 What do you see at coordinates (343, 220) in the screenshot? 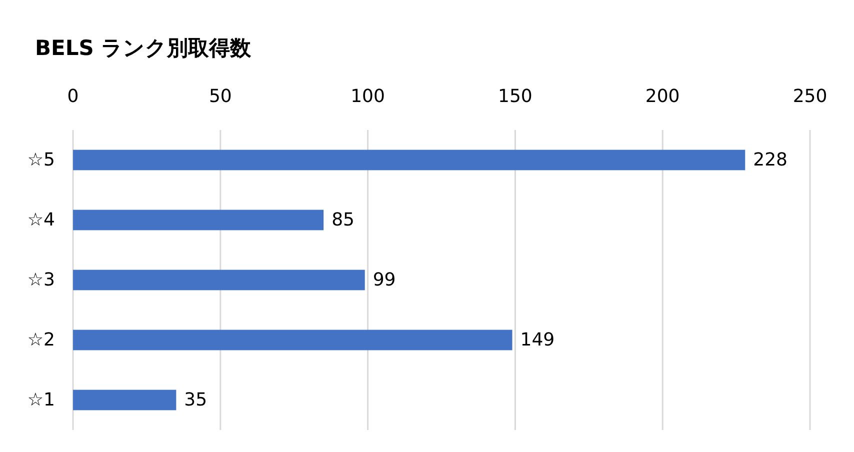
I see `data-label: 85` at bounding box center [343, 220].